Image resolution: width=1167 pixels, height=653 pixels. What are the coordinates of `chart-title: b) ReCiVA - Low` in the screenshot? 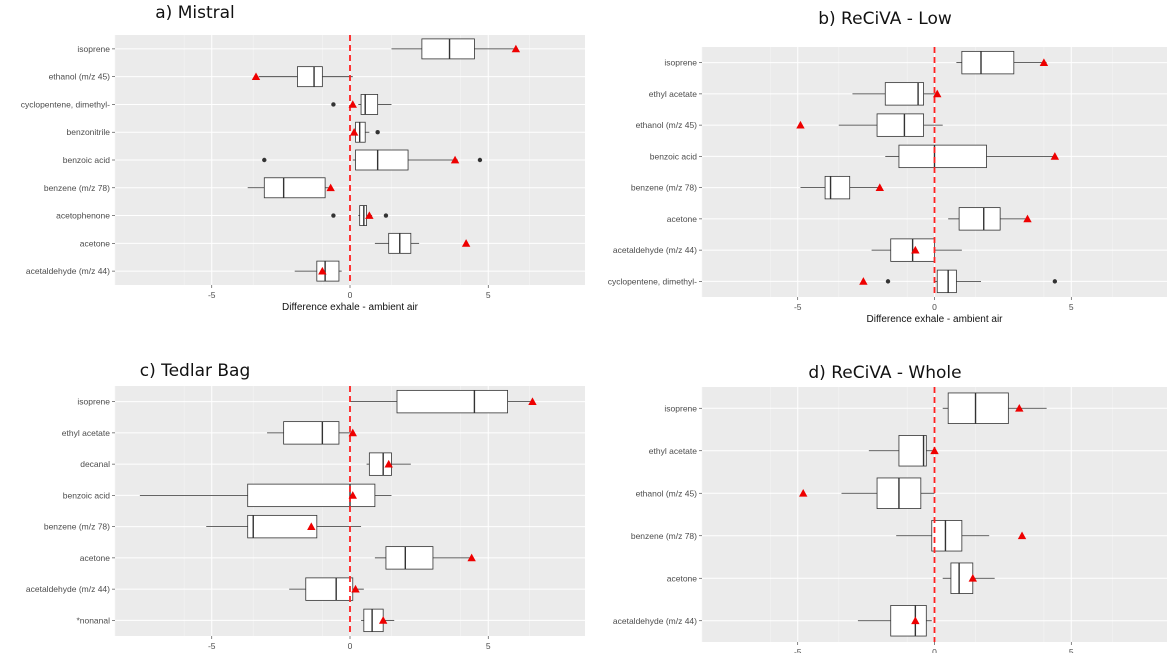 It's located at (885, 19).